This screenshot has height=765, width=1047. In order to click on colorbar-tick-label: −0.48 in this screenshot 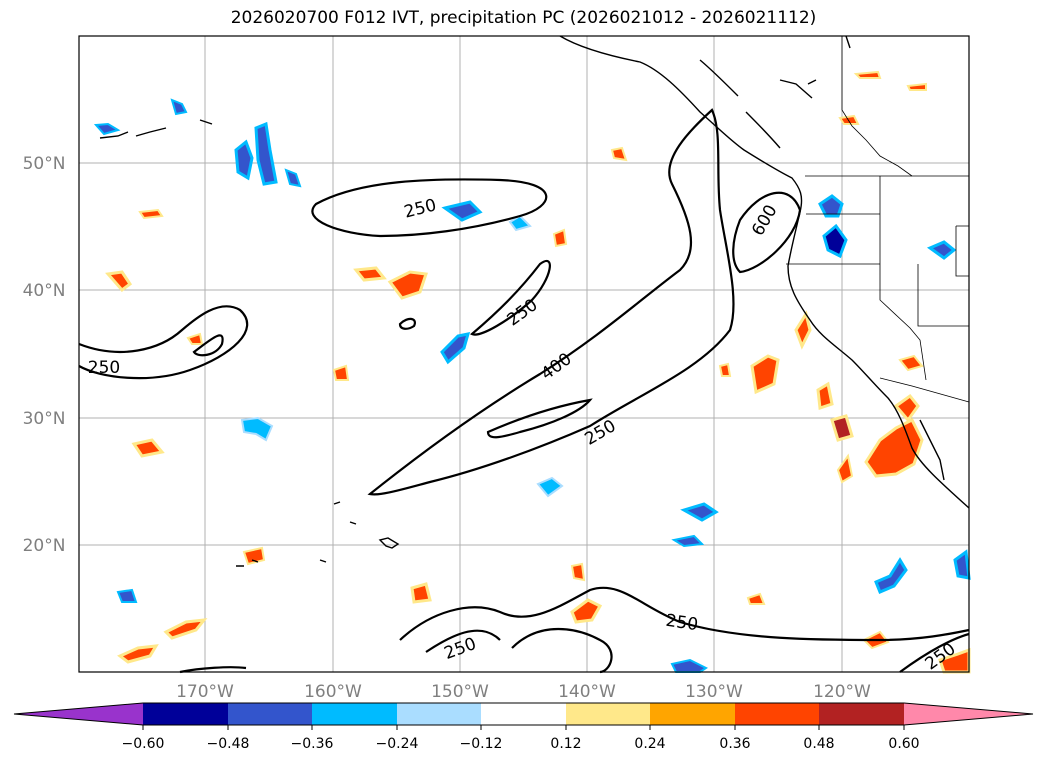, I will do `click(228, 744)`.